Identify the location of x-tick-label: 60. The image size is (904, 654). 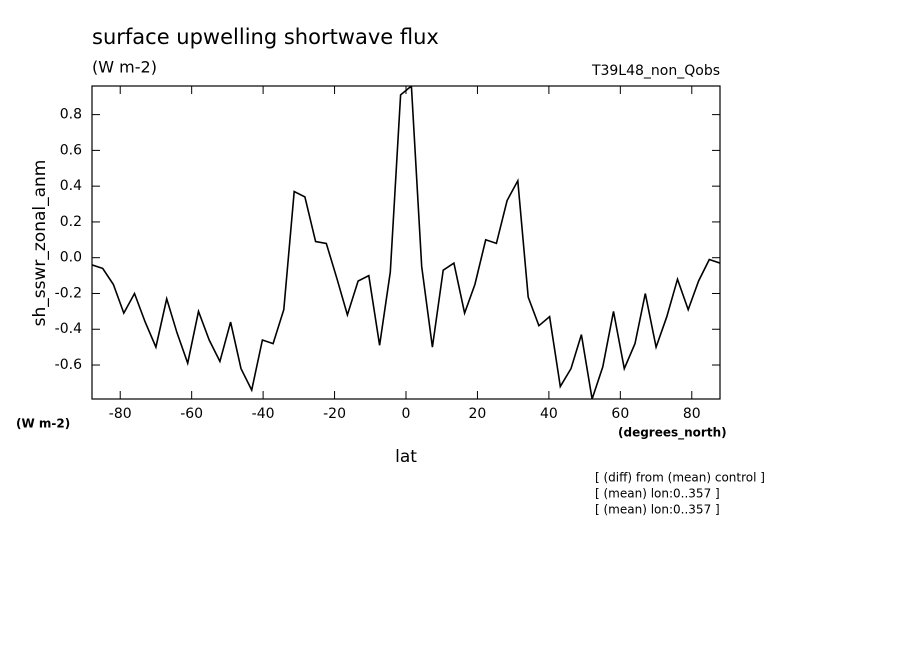
(620, 414).